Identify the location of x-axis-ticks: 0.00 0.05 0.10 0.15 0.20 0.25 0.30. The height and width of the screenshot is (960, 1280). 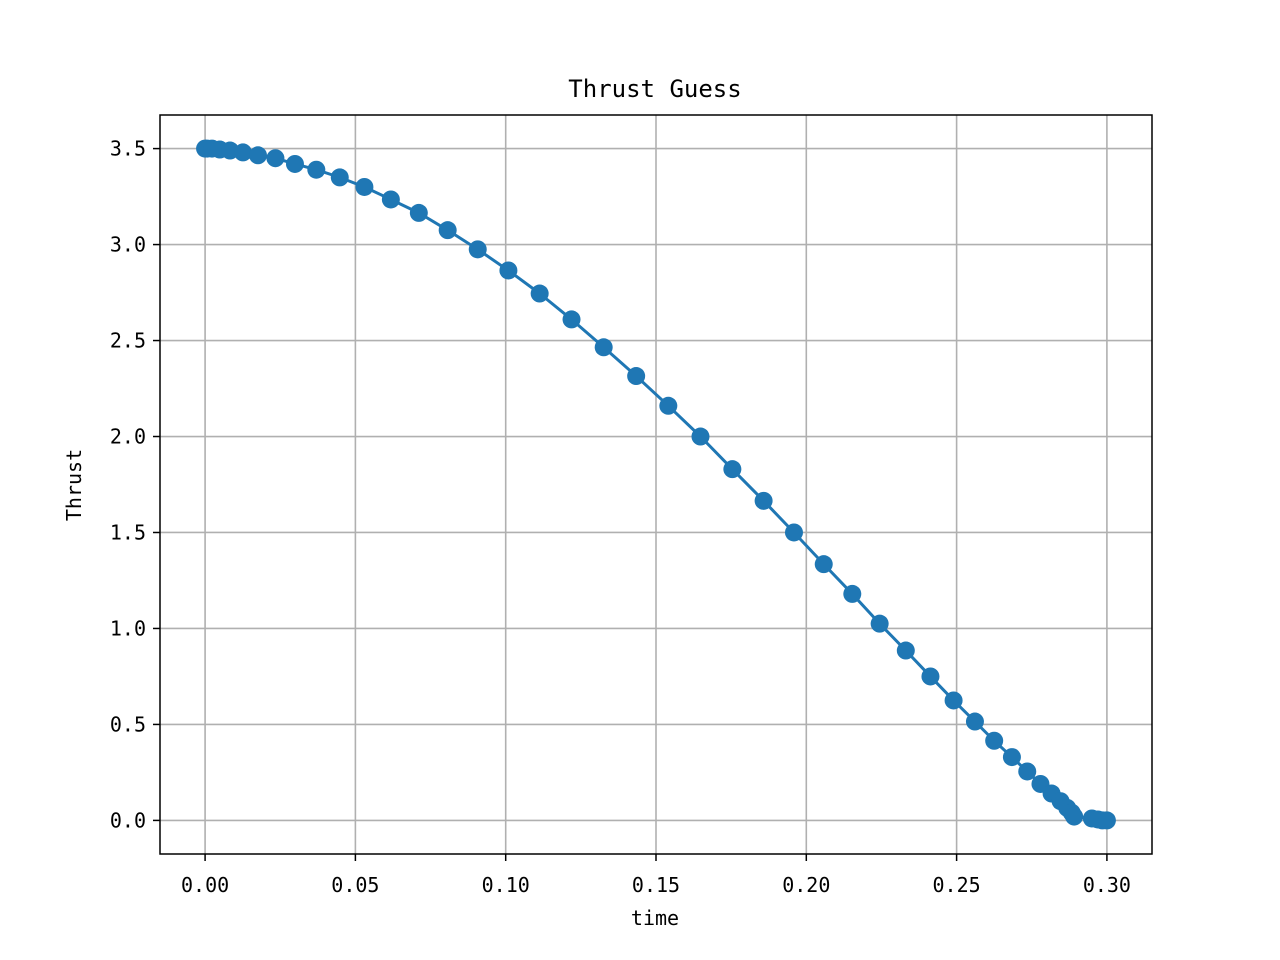
(656, 875).